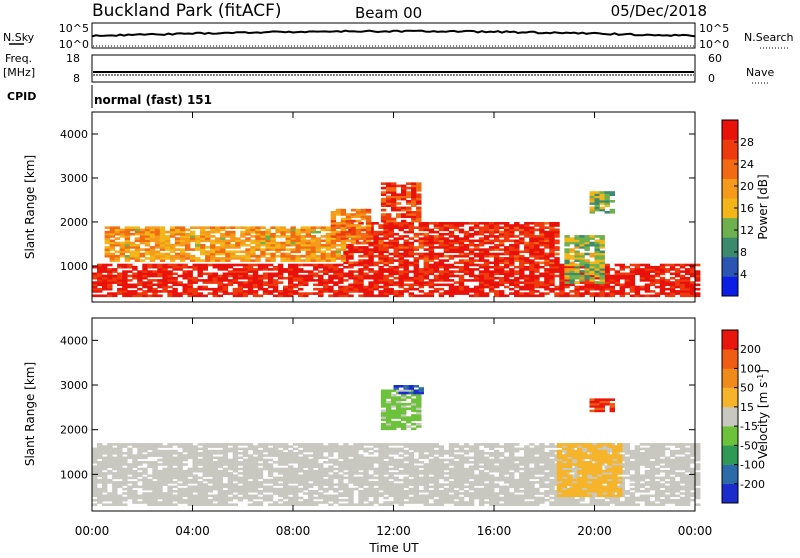  I want to click on power-colorbar-swatch, so click(730, 169).